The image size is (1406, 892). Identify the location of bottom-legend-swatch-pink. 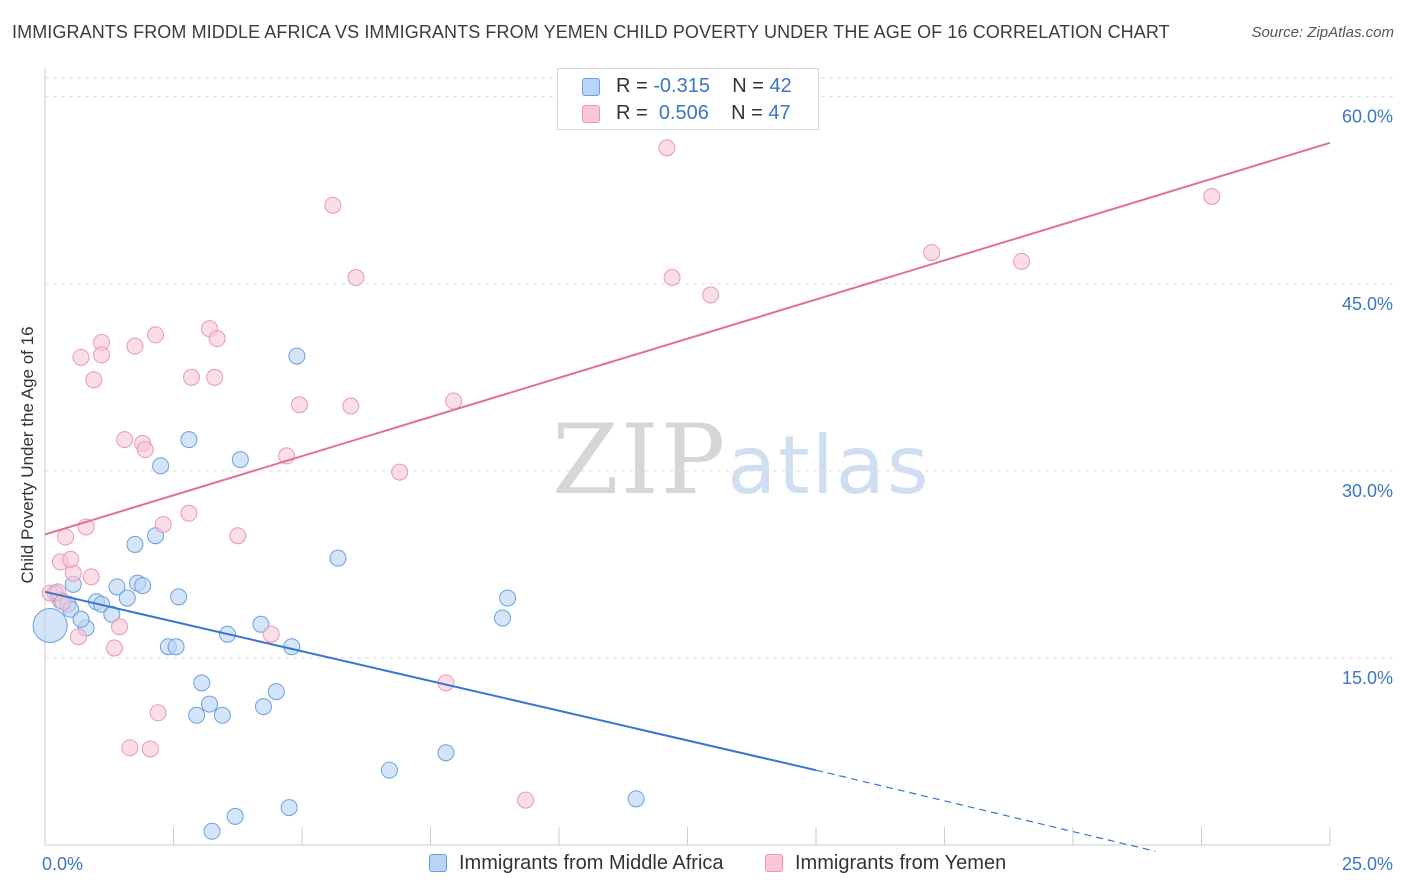
(774, 863).